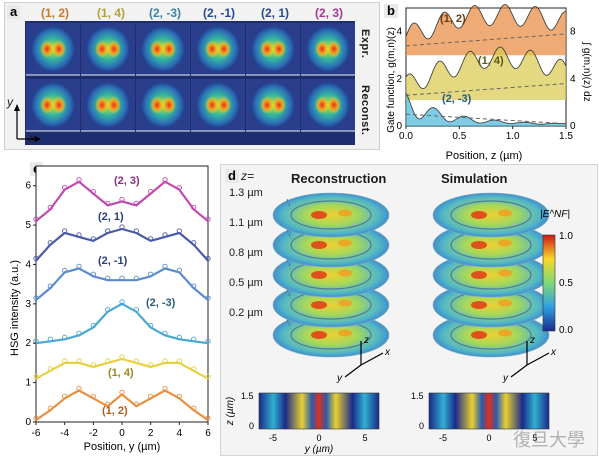 Image resolution: width=599 pixels, height=456 pixels. I want to click on axis-triad-left, so click(364, 359).